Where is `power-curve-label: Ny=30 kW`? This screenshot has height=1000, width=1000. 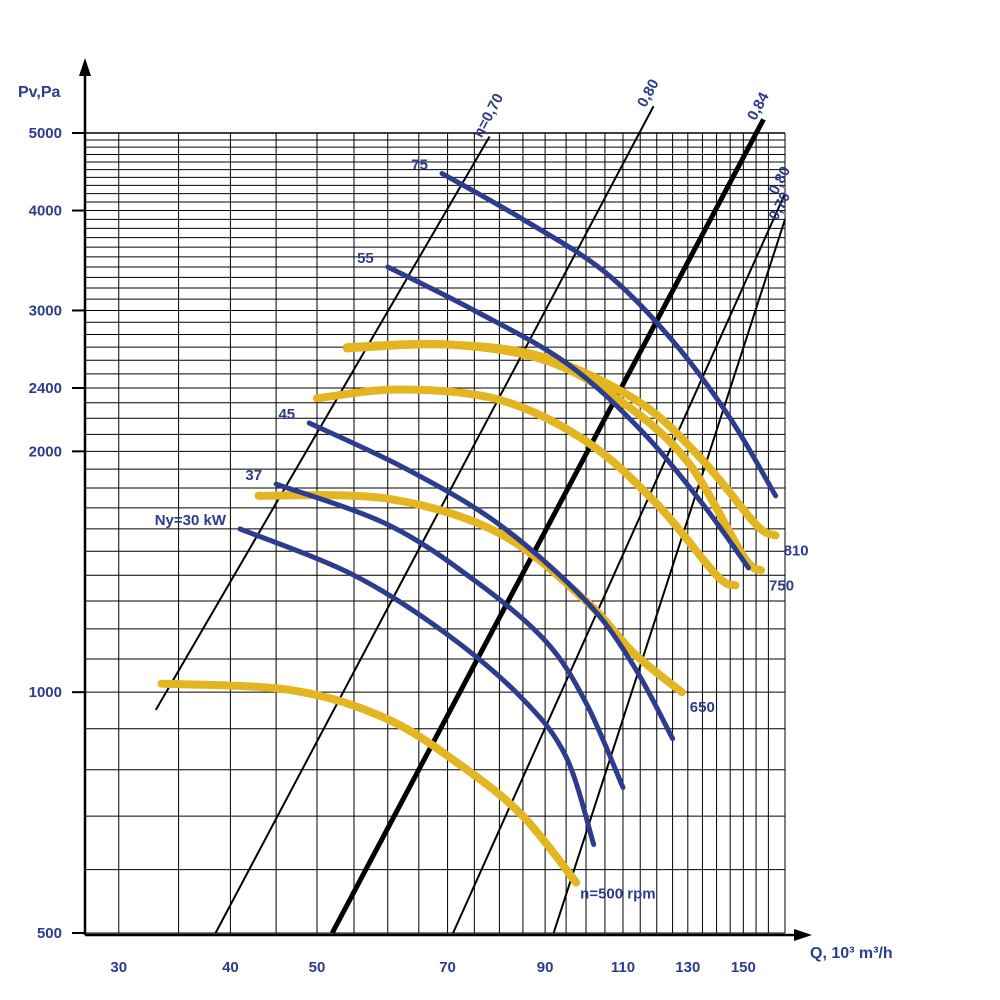 power-curve-label: Ny=30 kW is located at coordinates (191, 520).